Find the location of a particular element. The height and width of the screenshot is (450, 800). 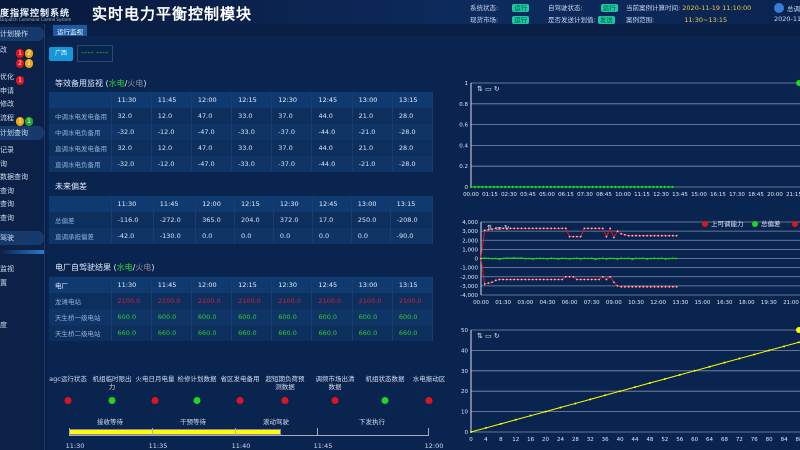

sidebar-item-label: 修改 is located at coordinates (7, 104).